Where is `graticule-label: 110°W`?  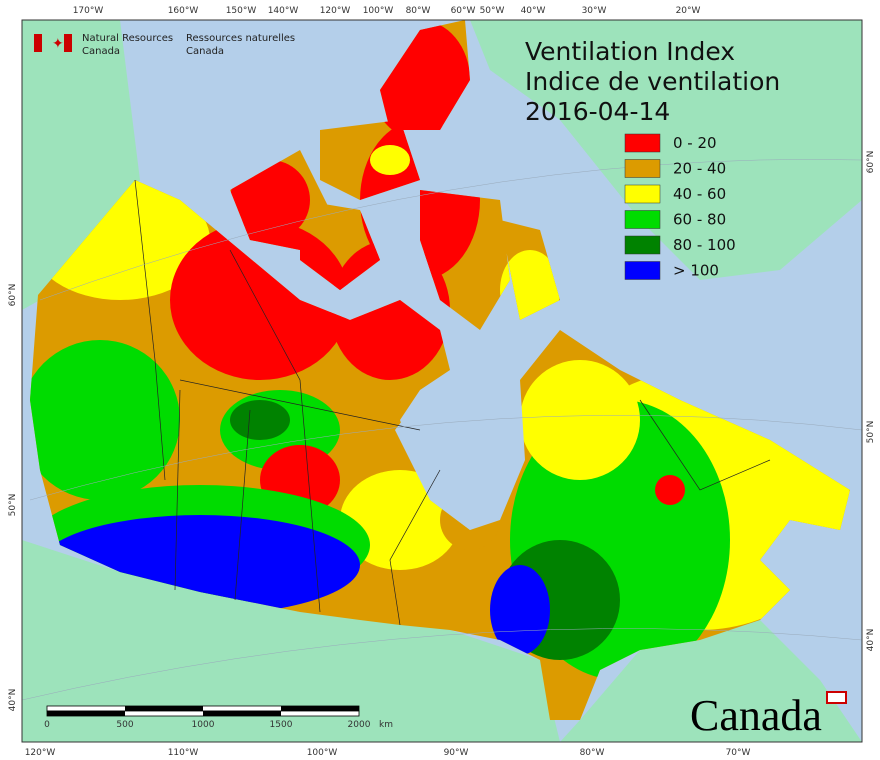 graticule-label: 110°W is located at coordinates (183, 753).